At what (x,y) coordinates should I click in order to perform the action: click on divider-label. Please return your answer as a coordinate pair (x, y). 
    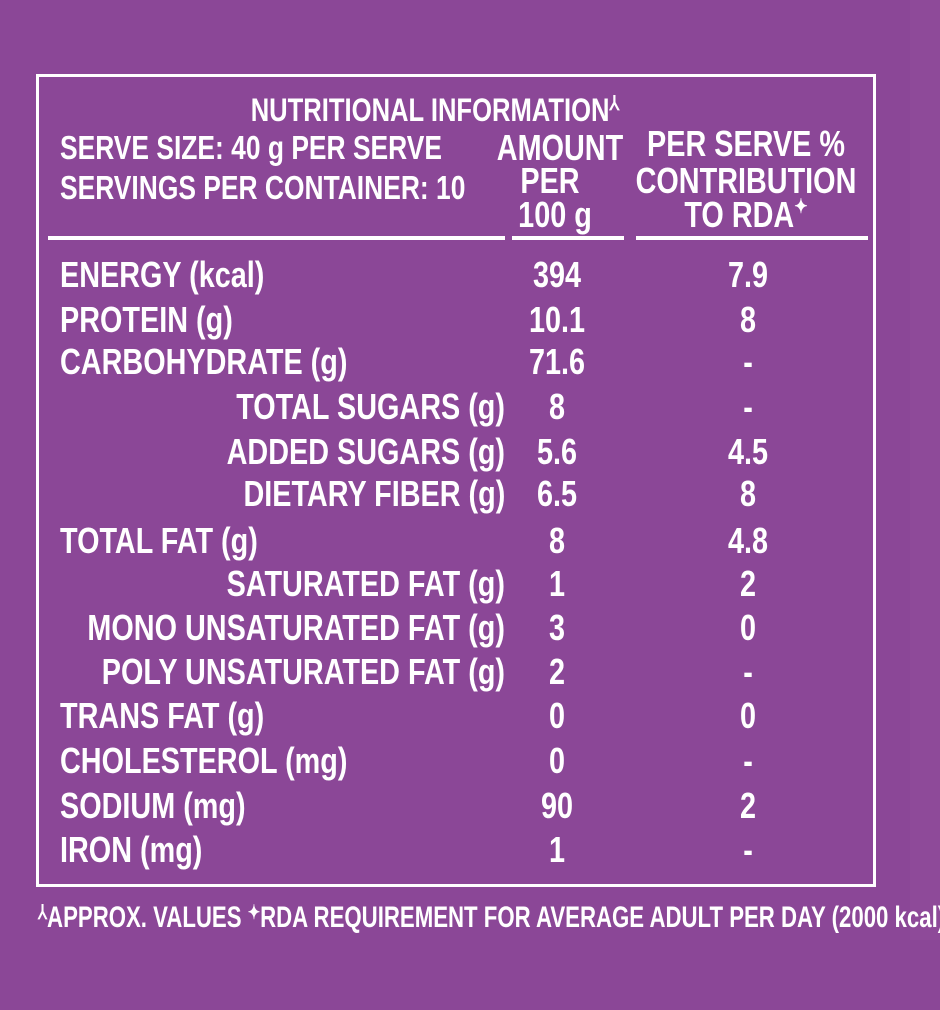
    Looking at the image, I should click on (276, 238).